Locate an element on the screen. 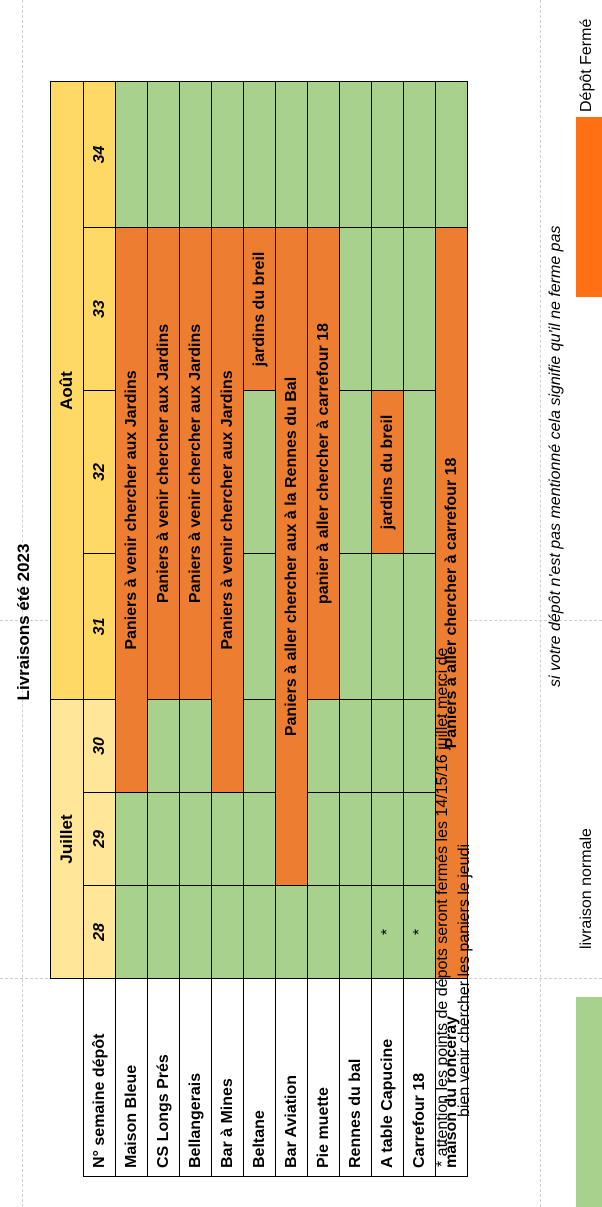  cell-closed-span: panier à aller chercher à carrefour 18 is located at coordinates (323, 463).